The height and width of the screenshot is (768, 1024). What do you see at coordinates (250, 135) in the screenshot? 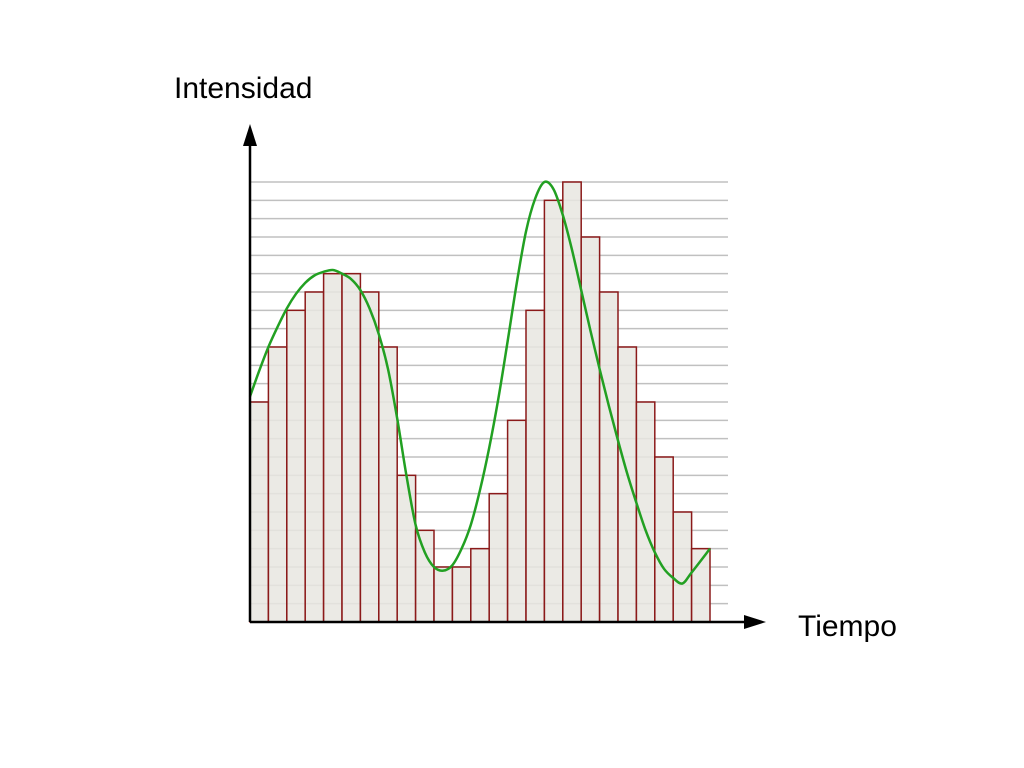
I see `y-axis-arrow-icon` at bounding box center [250, 135].